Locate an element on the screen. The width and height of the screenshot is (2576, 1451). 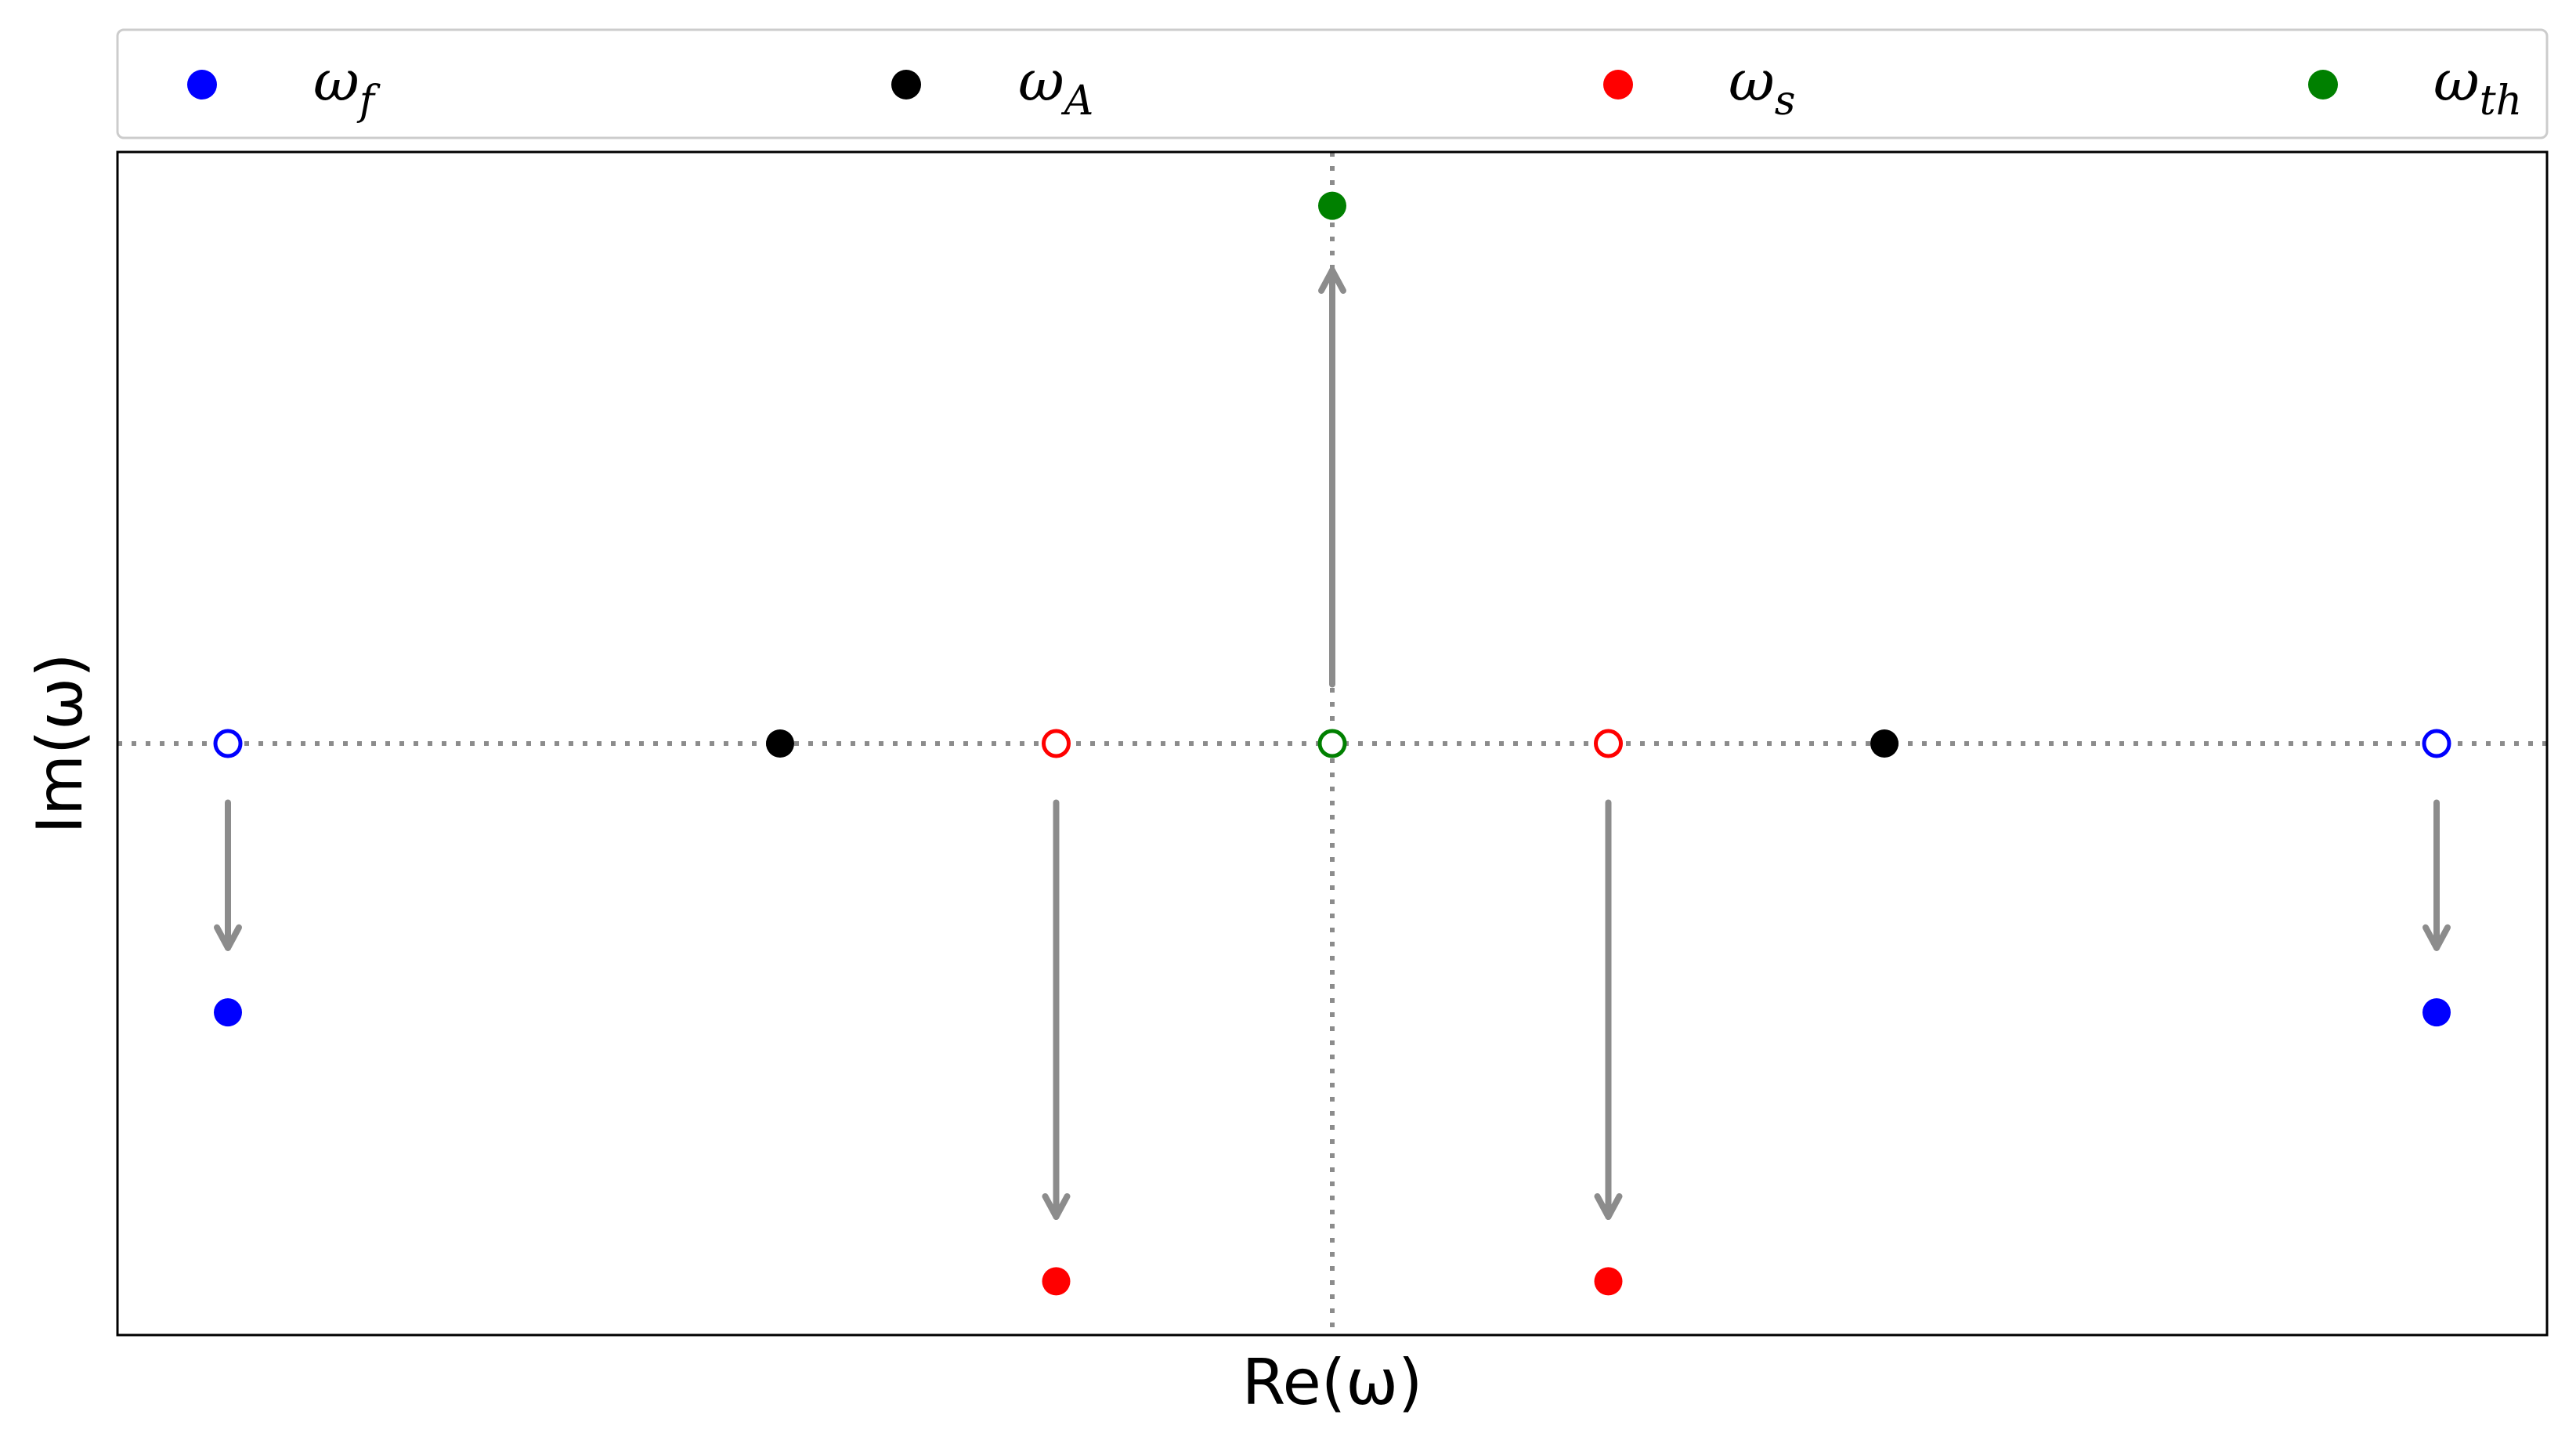
legend-marker-omega_f is located at coordinates (202, 85).